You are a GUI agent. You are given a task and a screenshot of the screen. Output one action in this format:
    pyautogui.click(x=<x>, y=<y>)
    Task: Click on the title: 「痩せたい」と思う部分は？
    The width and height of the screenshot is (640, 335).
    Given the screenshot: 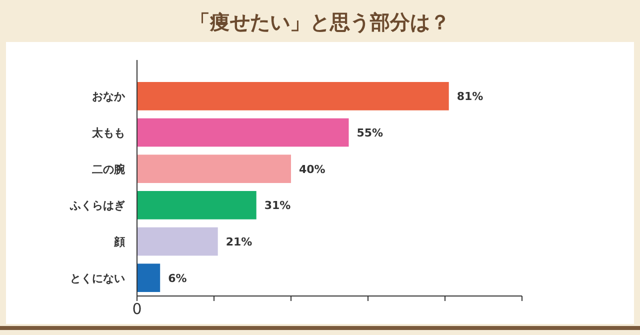 What is the action you would take?
    pyautogui.click(x=320, y=22)
    